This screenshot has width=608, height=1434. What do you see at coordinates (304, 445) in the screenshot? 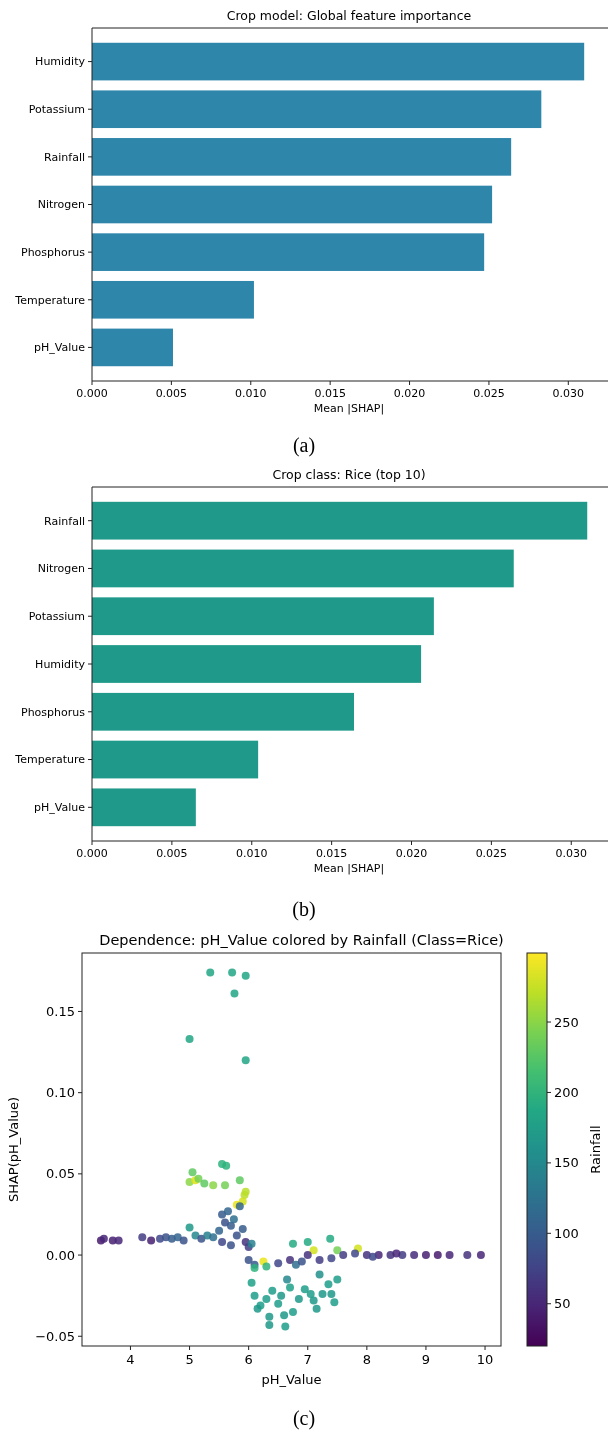
I see `text: (a)` at bounding box center [304, 445].